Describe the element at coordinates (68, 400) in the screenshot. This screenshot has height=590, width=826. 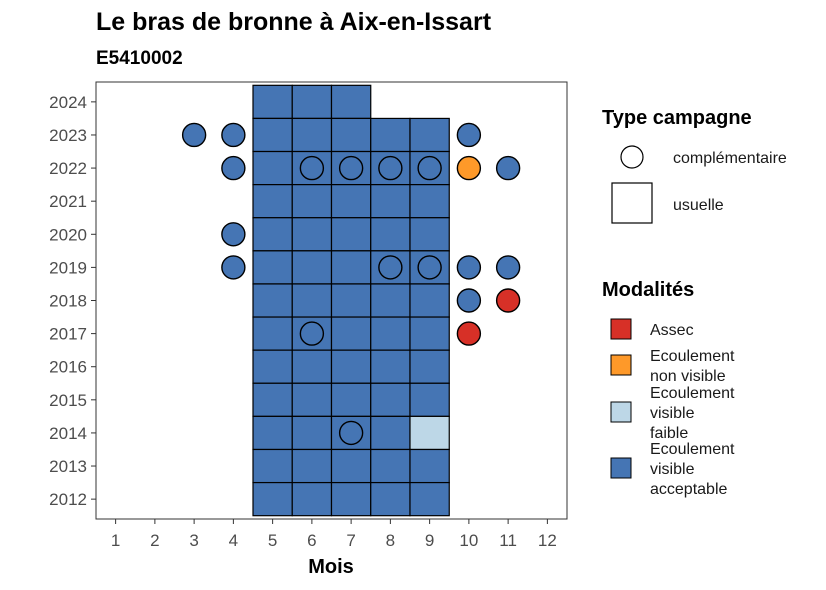
I see `y-tick-label-2015: 2015` at that location.